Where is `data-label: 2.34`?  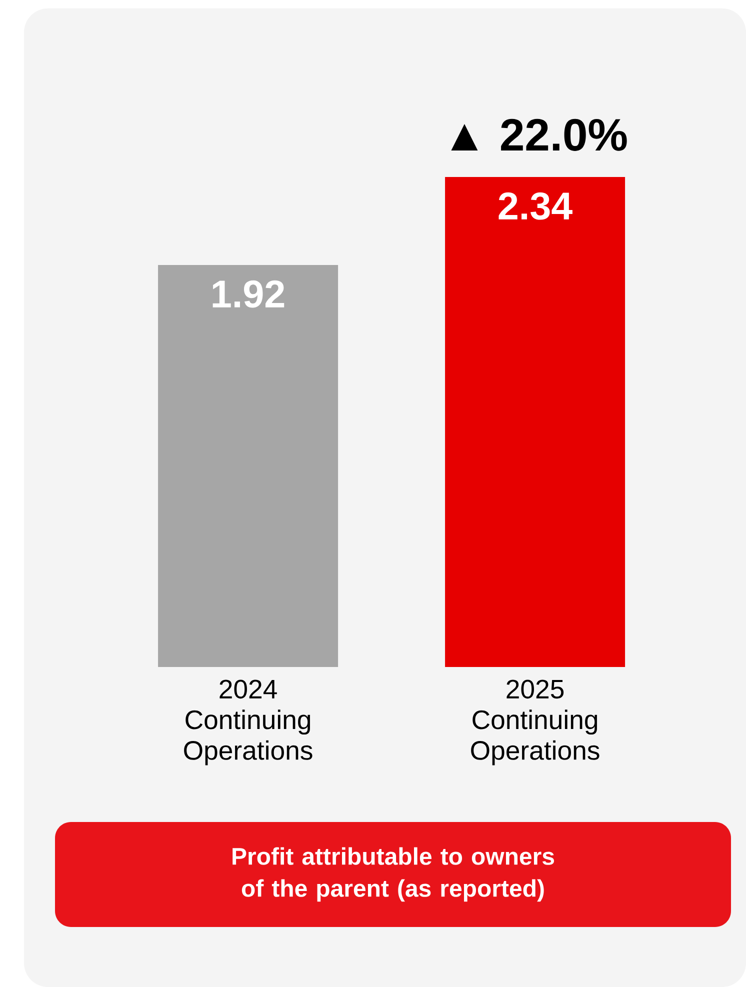 data-label: 2.34 is located at coordinates (535, 206).